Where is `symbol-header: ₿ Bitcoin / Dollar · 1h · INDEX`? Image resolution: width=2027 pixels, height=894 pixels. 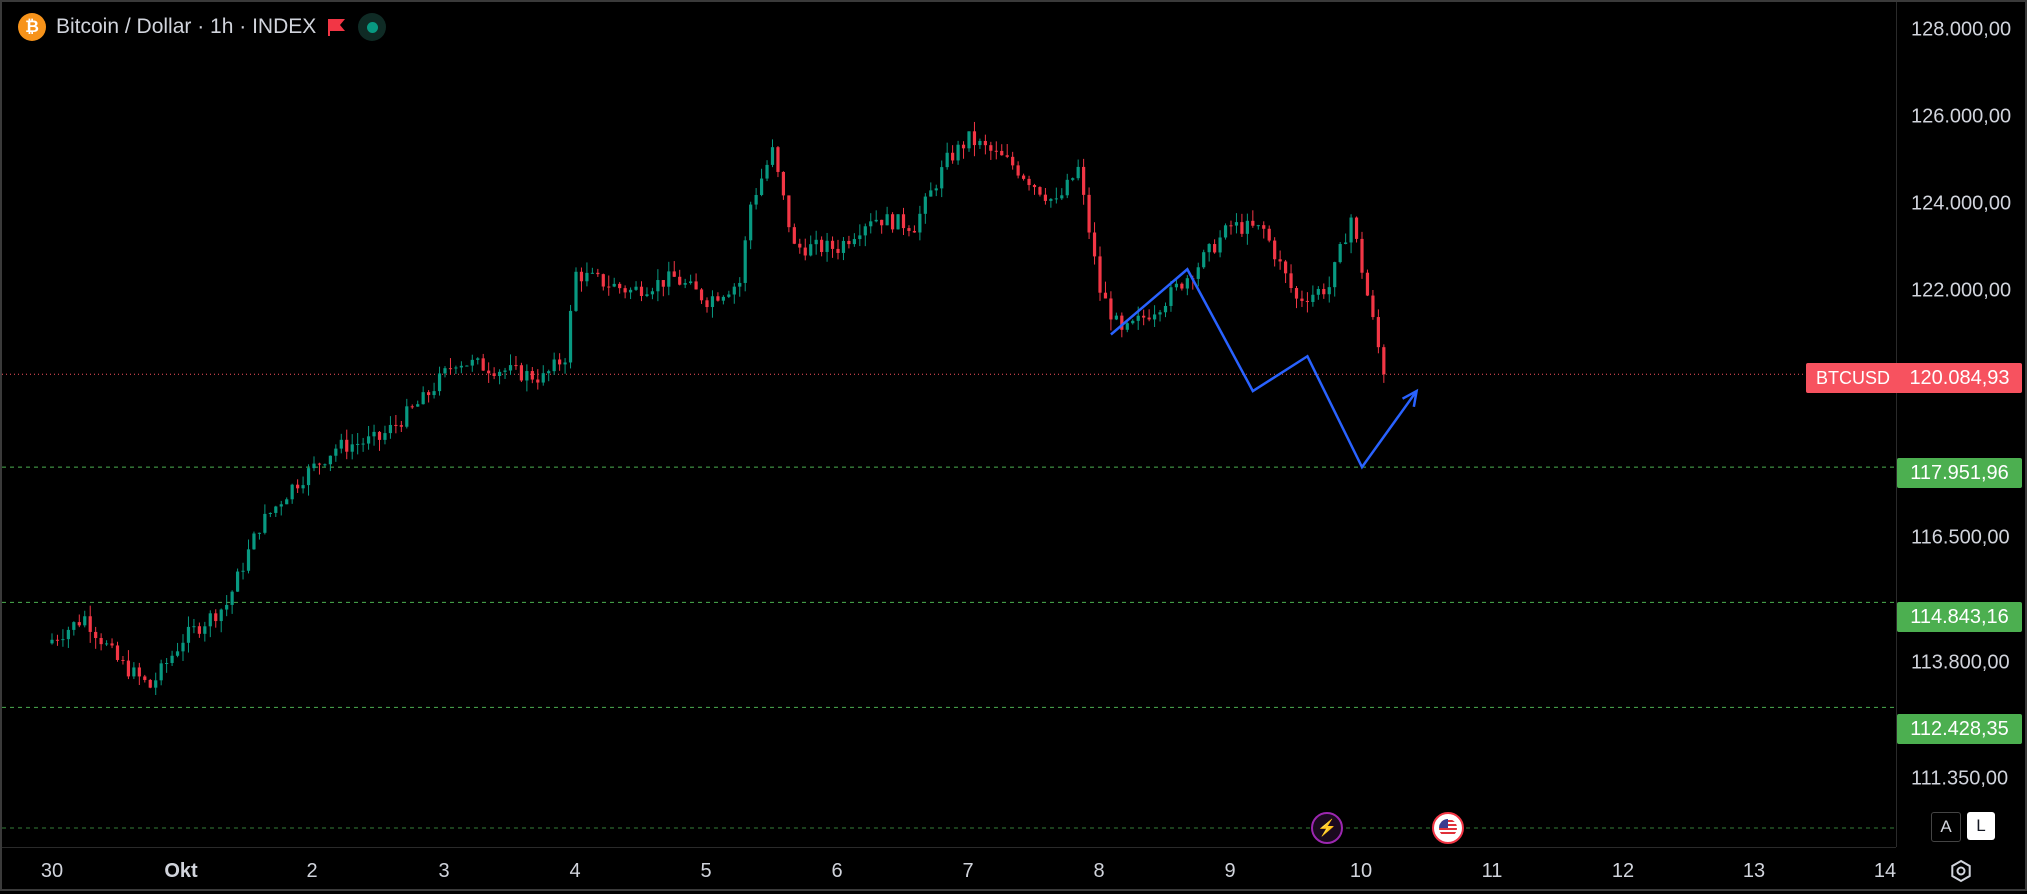 symbol-header: ₿ Bitcoin / Dollar · 1h · INDEX is located at coordinates (202, 27).